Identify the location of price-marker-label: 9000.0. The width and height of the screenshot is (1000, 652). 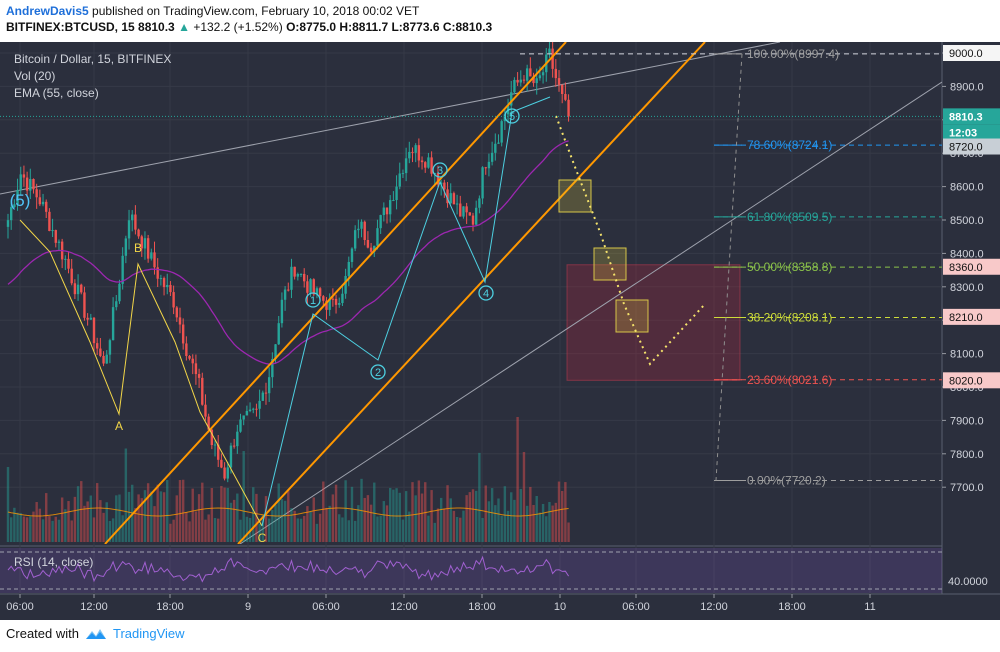
(966, 54).